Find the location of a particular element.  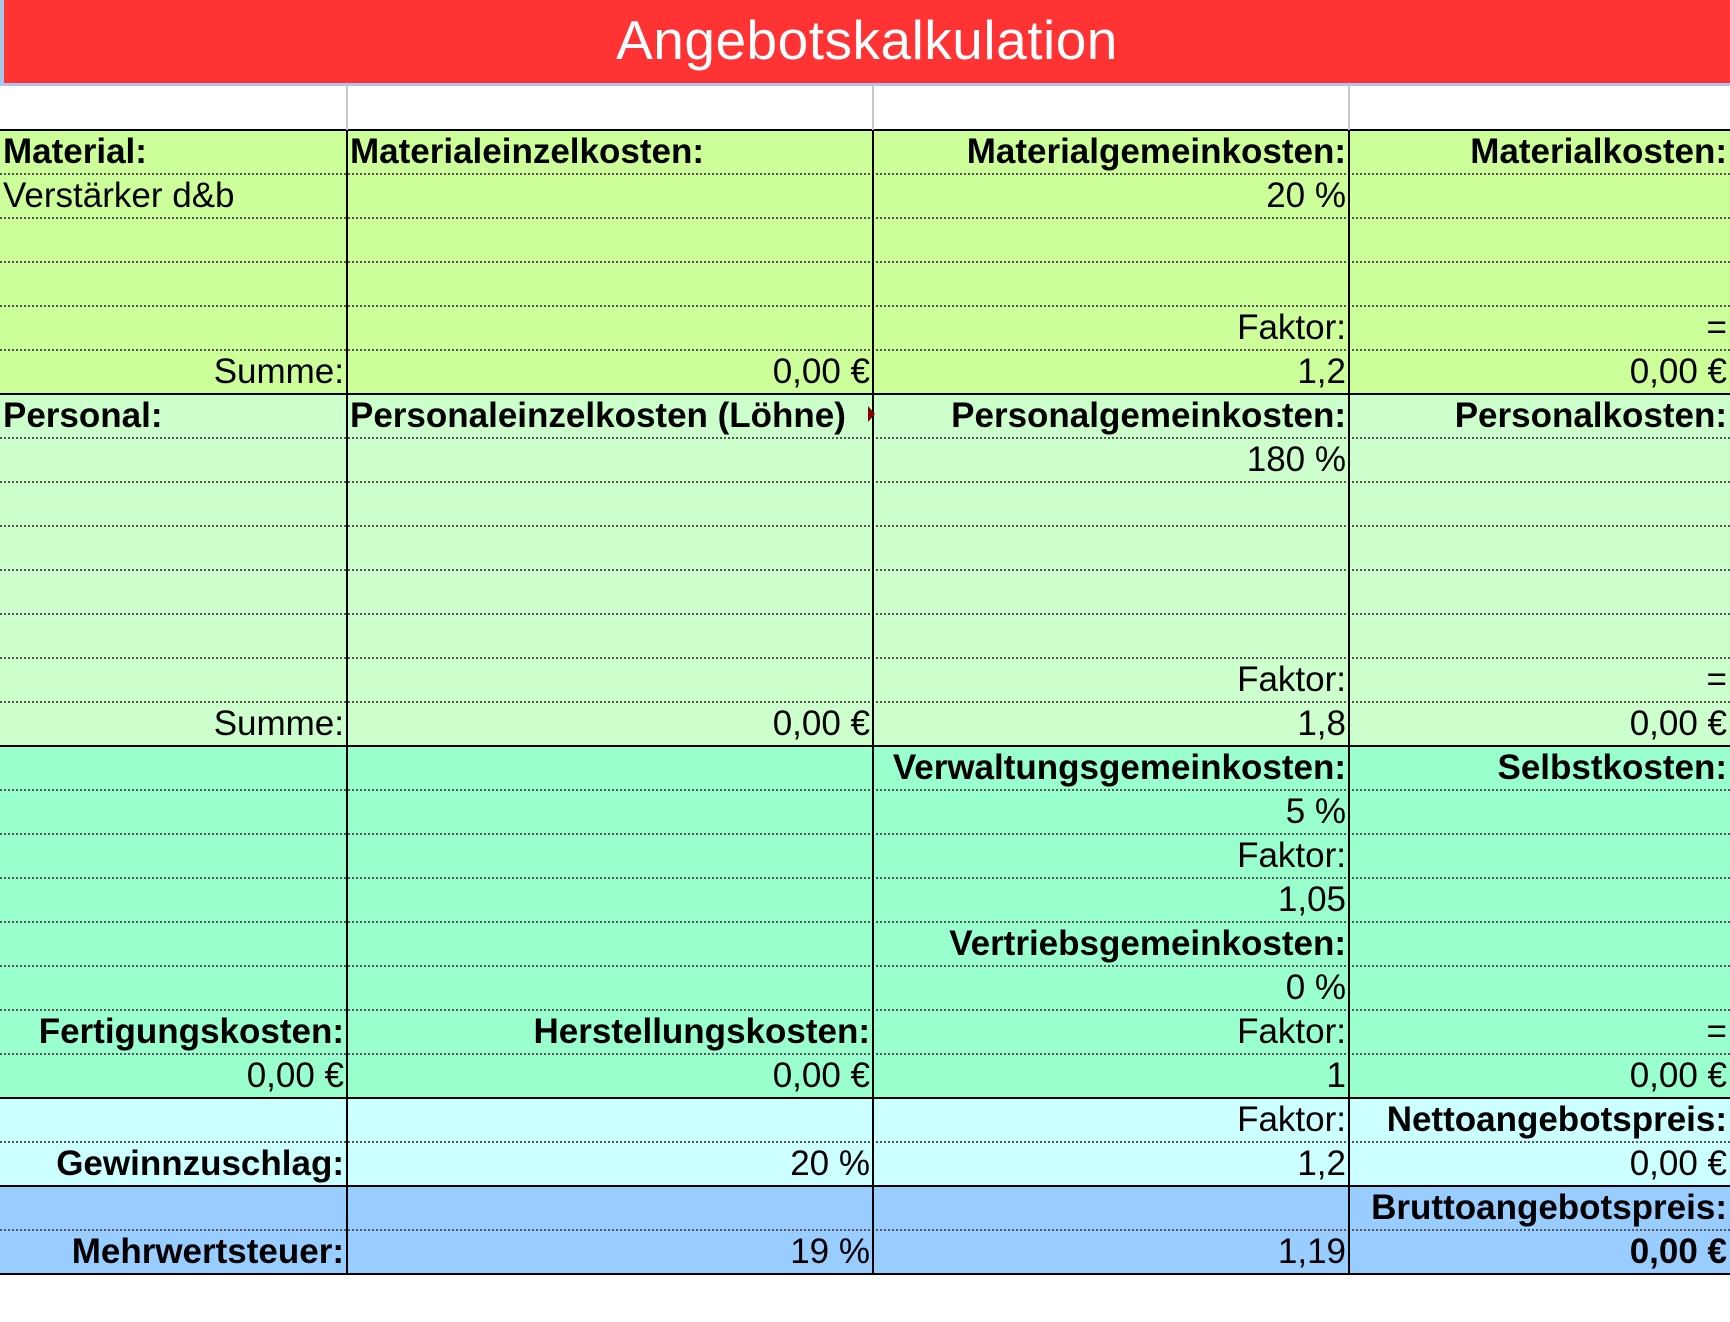

material-item-row: Verstärker d&b 20 % is located at coordinates (865, 196).